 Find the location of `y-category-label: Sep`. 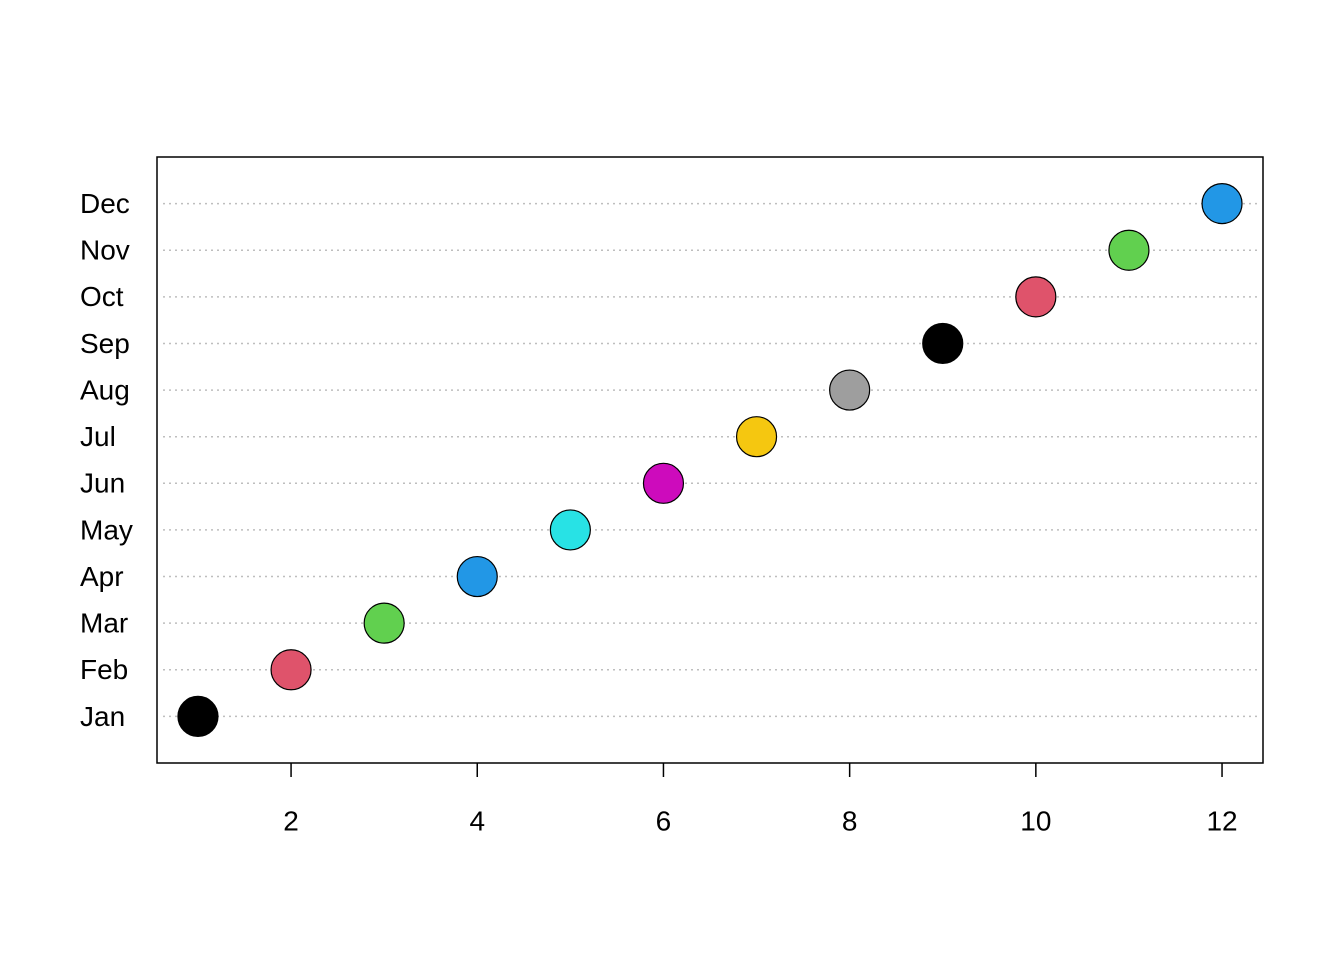

y-category-label: Sep is located at coordinates (105, 343).